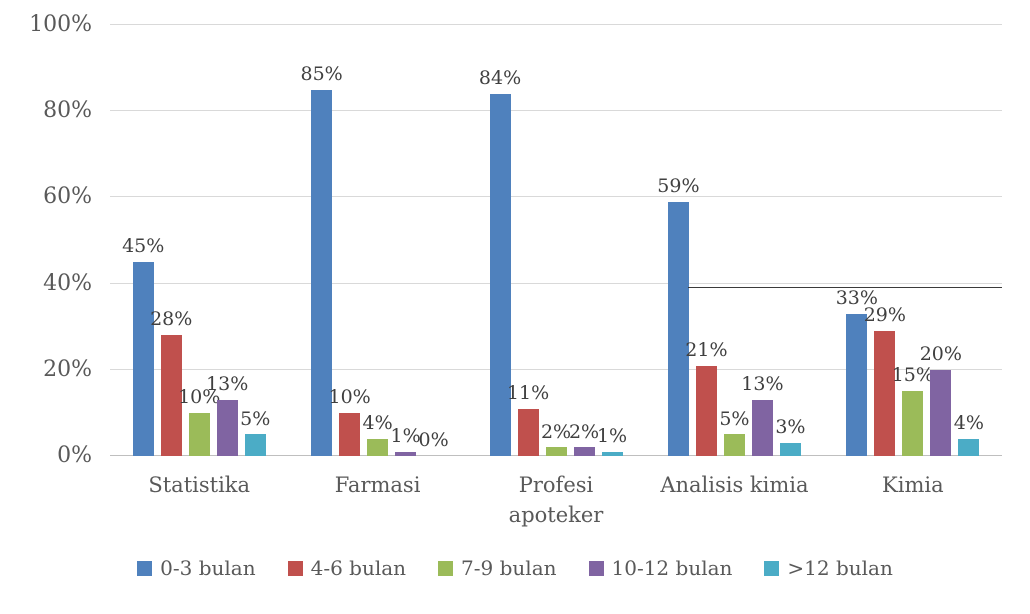 Image resolution: width=1030 pixels, height=614 pixels. What do you see at coordinates (856, 297) in the screenshot?
I see `bar-value-label: 33%` at bounding box center [856, 297].